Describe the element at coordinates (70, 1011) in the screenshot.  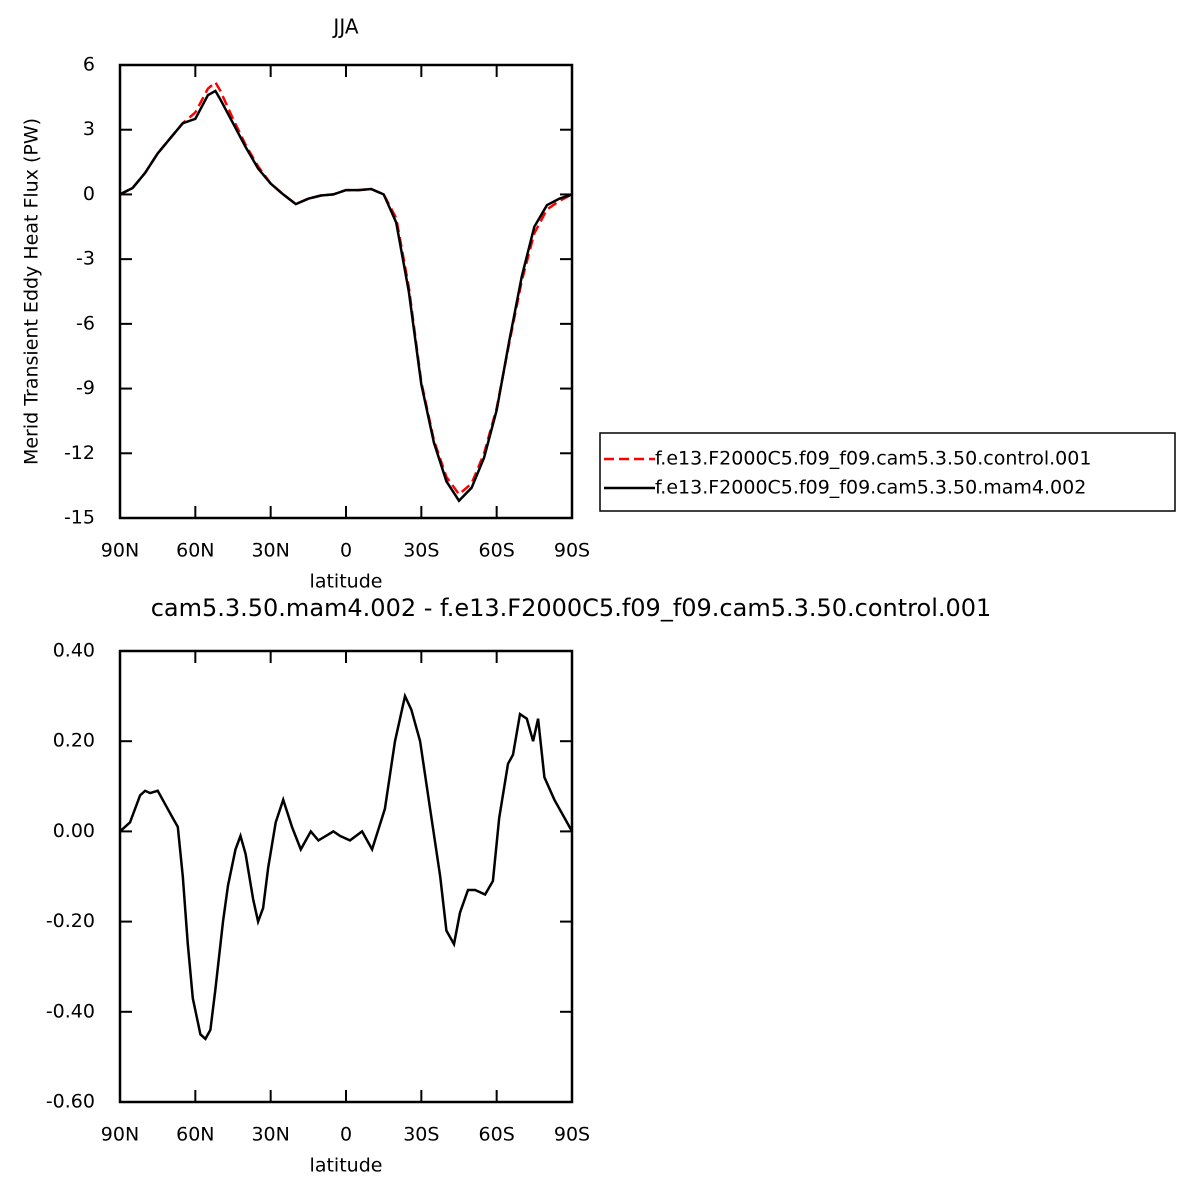
I see `y-tick-label: -0.40` at that location.